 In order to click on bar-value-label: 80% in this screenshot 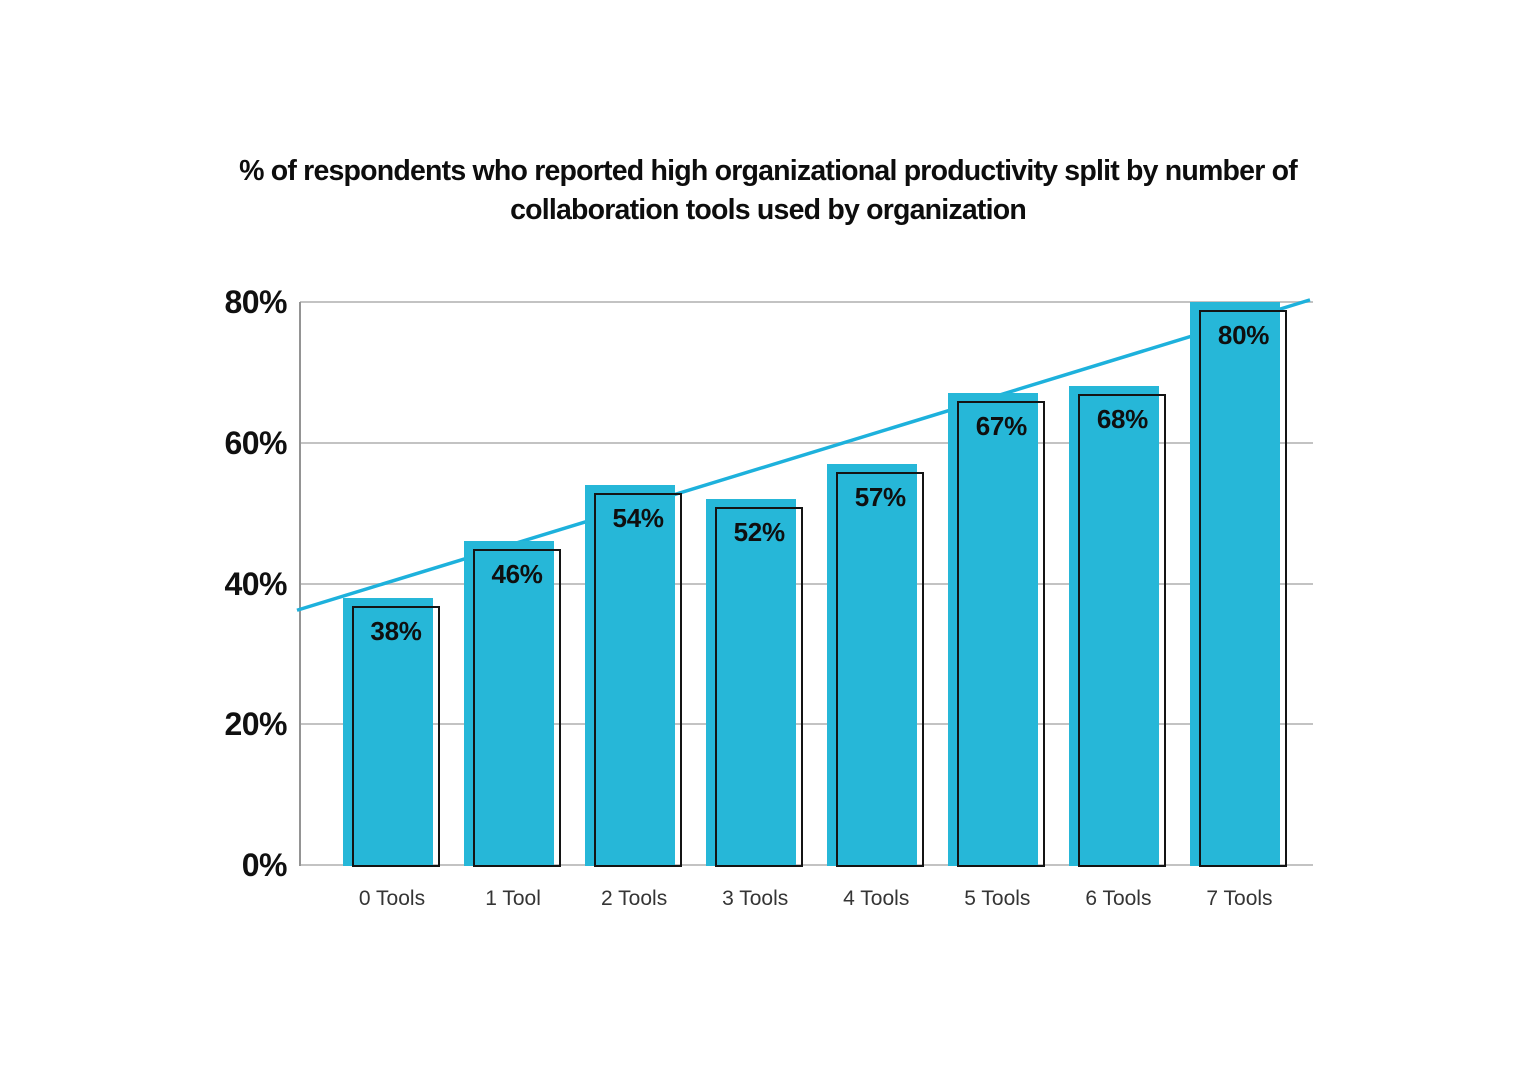, I will do `click(1243, 335)`.